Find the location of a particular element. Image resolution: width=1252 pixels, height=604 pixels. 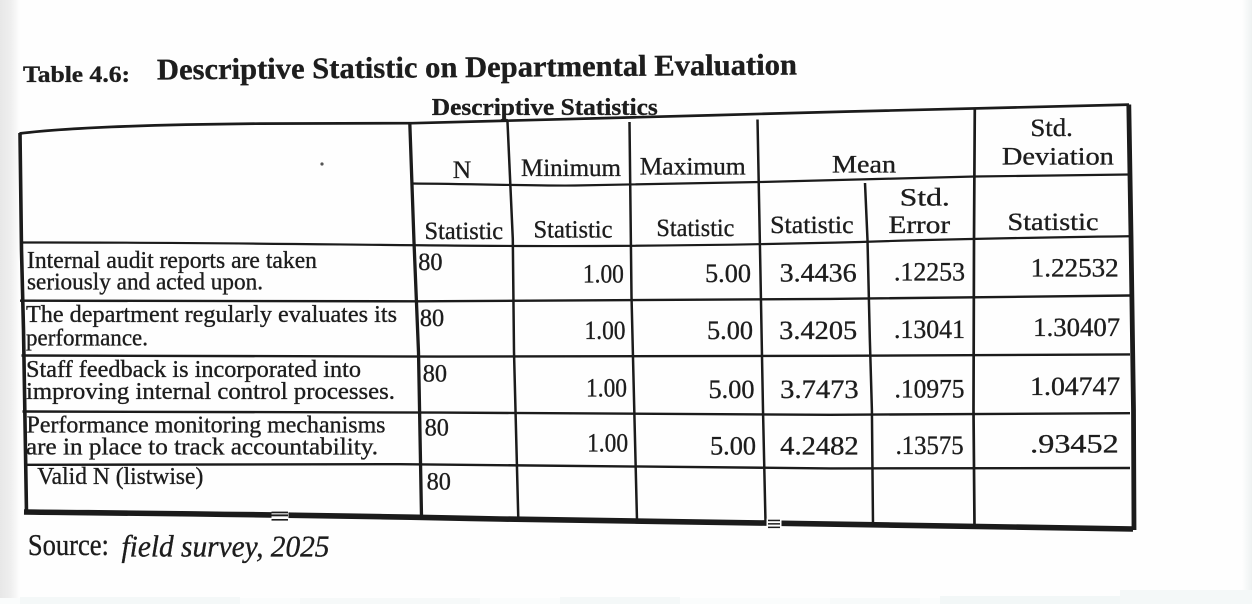

svg-text: .12253 is located at coordinates (929, 272).